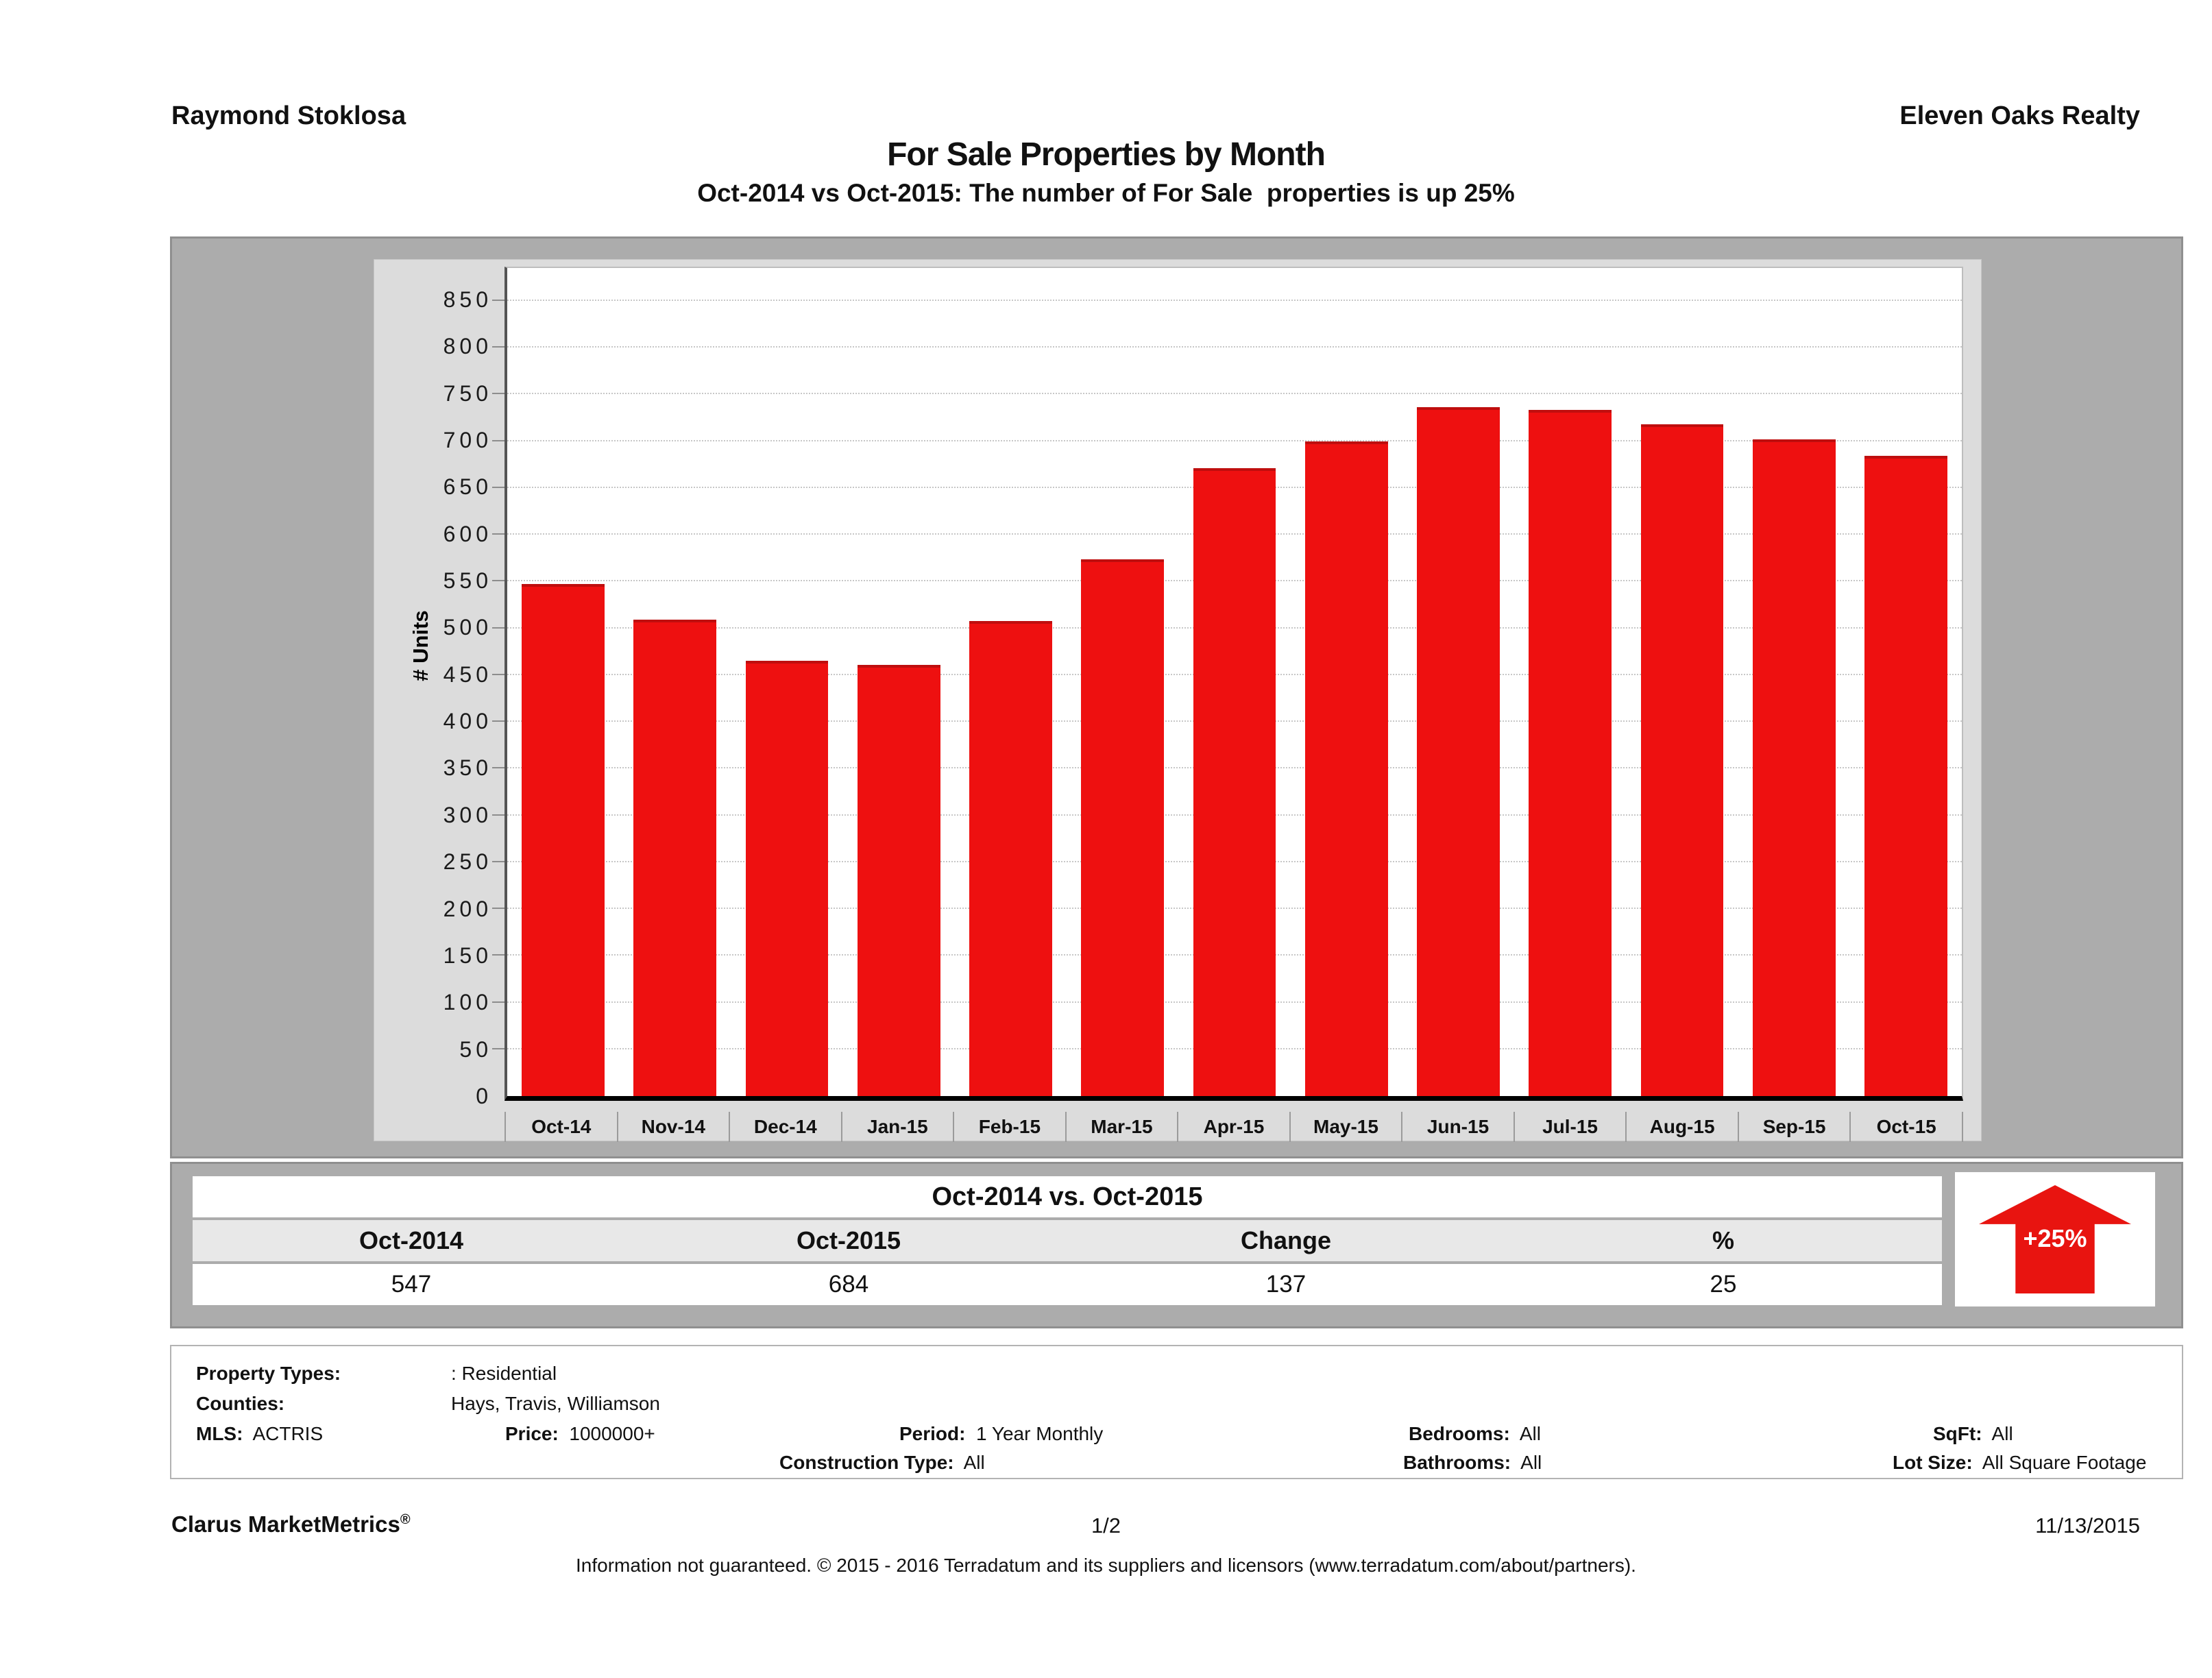  What do you see at coordinates (467, 393) in the screenshot?
I see `y-tick-label-750: 750` at bounding box center [467, 393].